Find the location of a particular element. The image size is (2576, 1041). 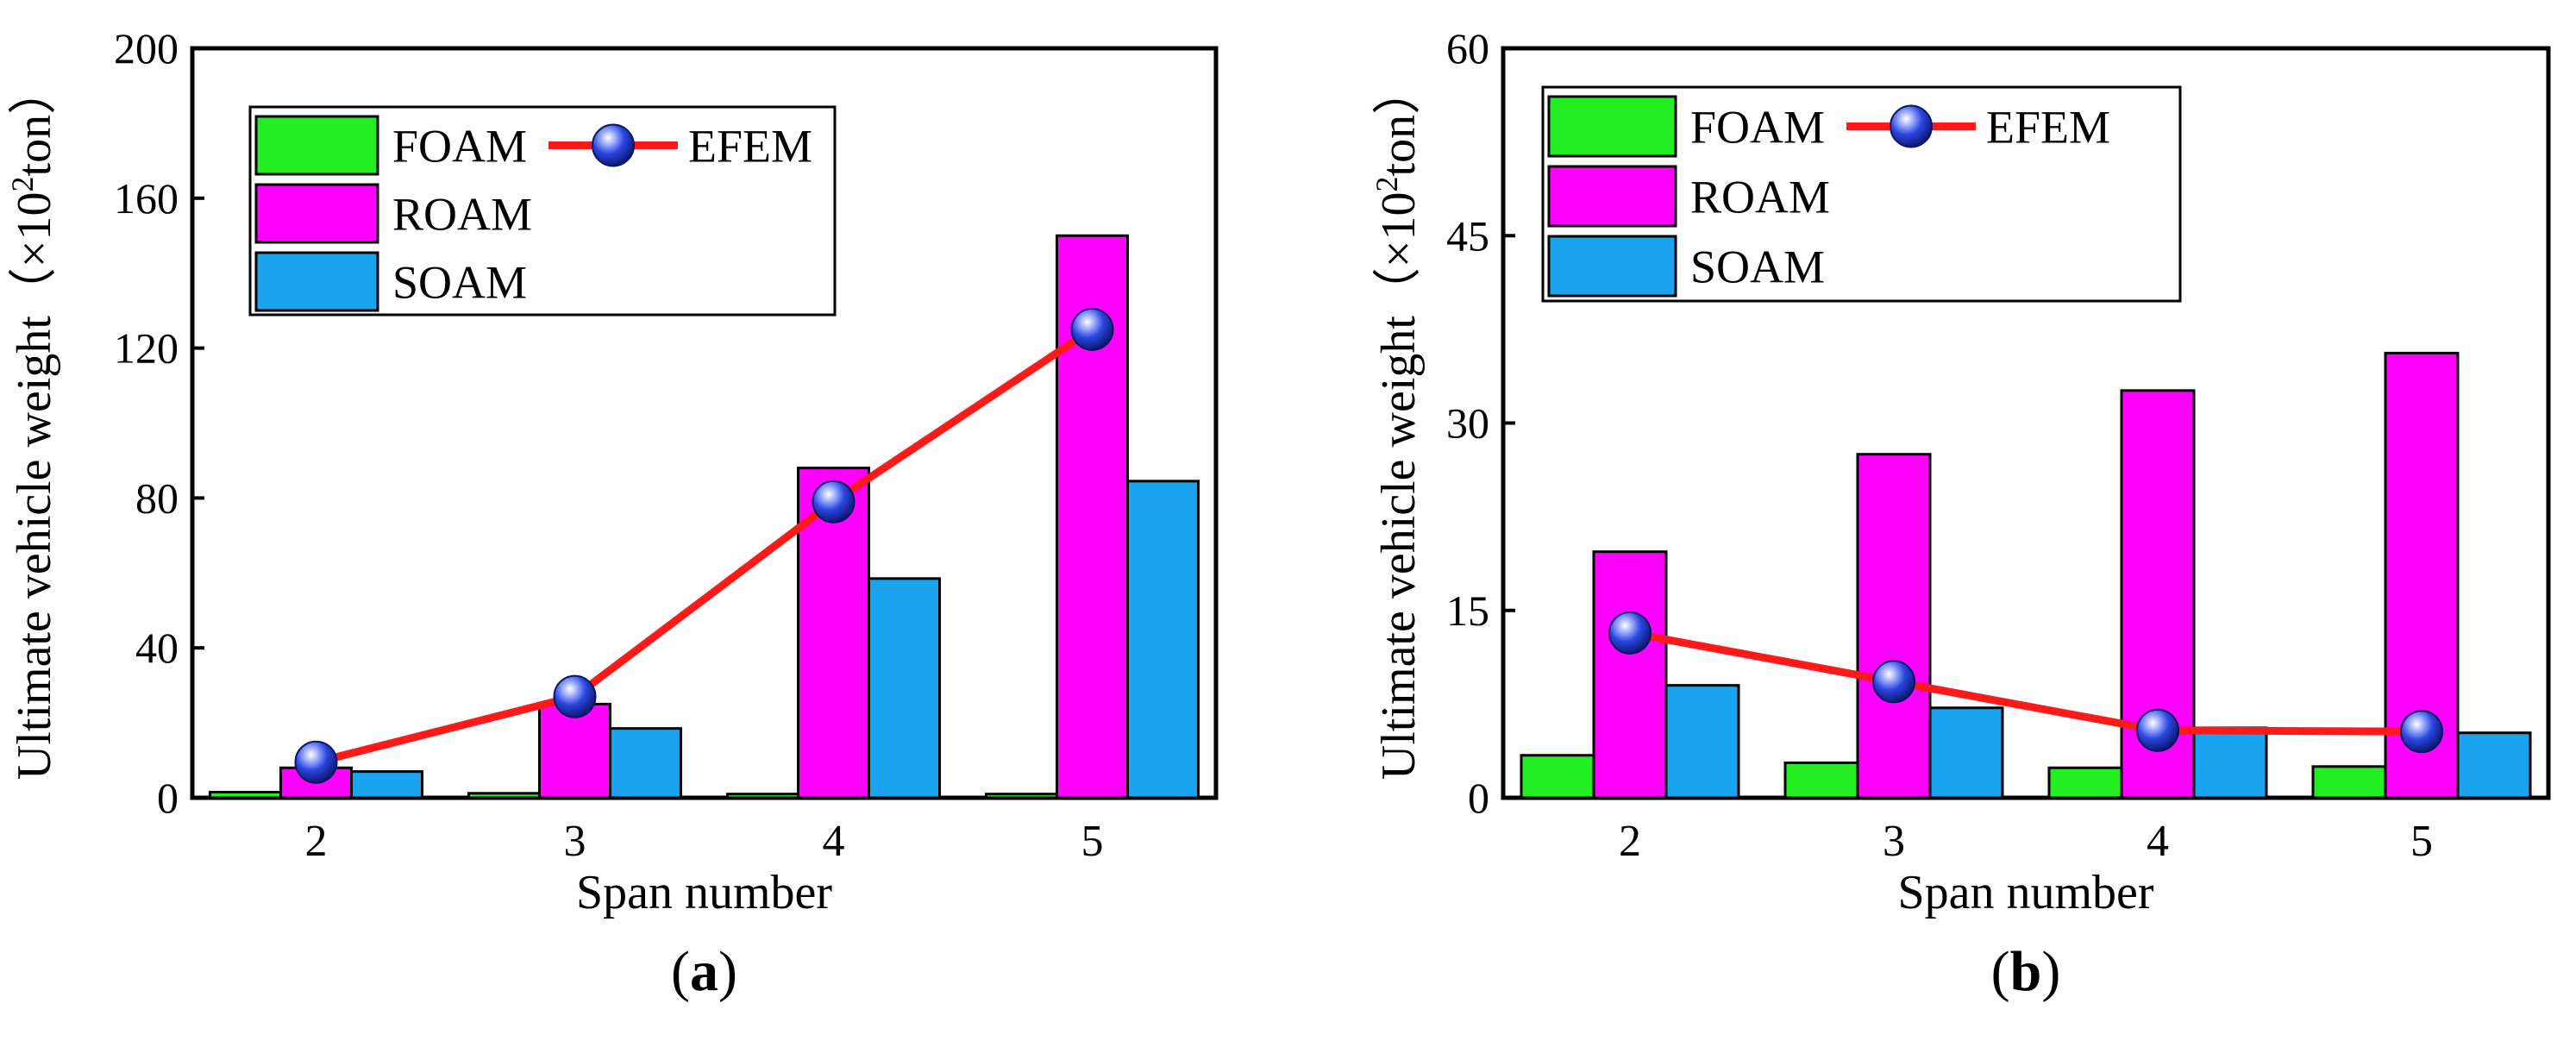

y-tick-label: 80 is located at coordinates (157, 498).